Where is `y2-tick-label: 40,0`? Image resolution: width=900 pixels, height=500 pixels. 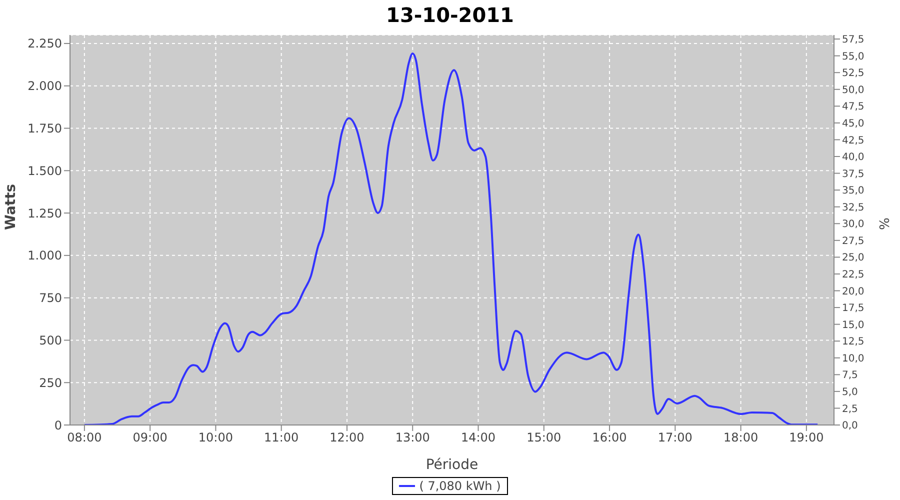
y2-tick-label: 40,0 is located at coordinates (853, 158).